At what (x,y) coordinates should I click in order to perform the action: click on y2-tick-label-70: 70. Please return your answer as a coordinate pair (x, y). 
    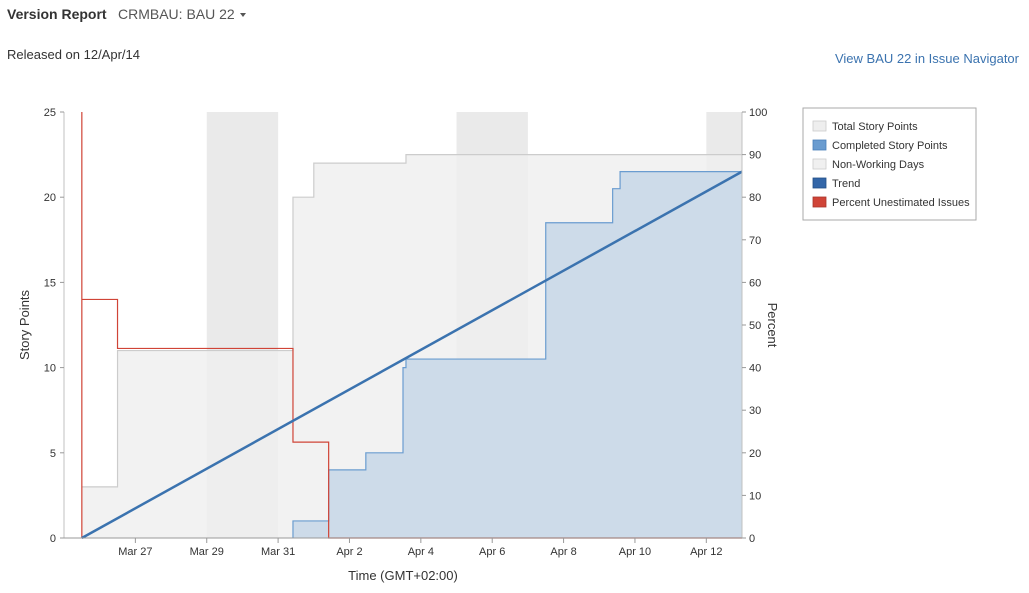
    Looking at the image, I should click on (755, 241).